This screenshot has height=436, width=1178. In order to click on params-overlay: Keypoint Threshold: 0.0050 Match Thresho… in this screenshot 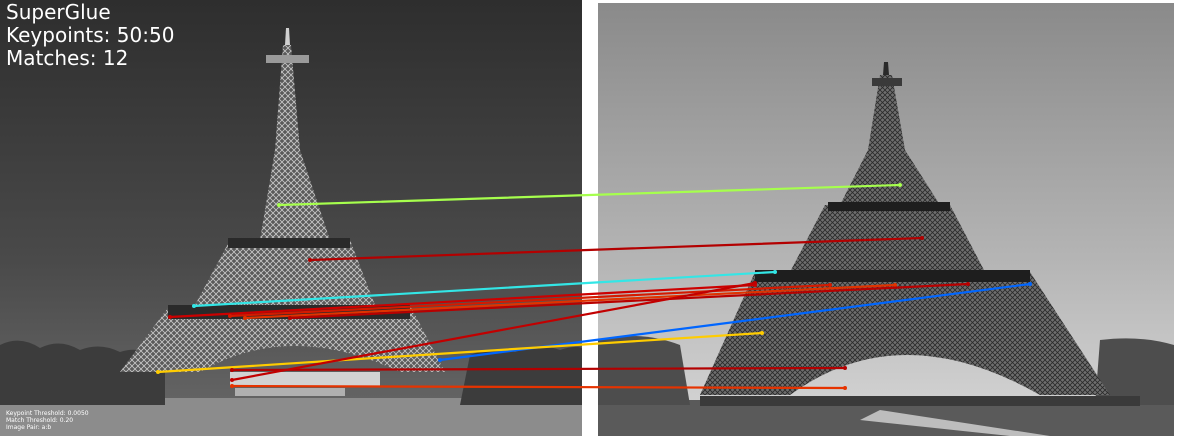, I will do `click(47, 420)`.